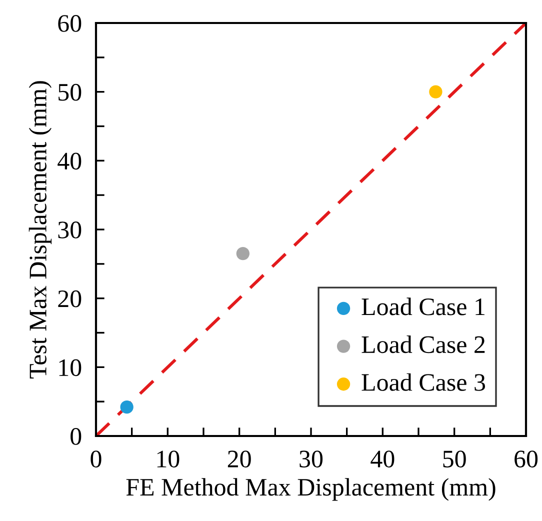 This screenshot has height=521, width=542. I want to click on y-tick-label: 60, so click(70, 23).